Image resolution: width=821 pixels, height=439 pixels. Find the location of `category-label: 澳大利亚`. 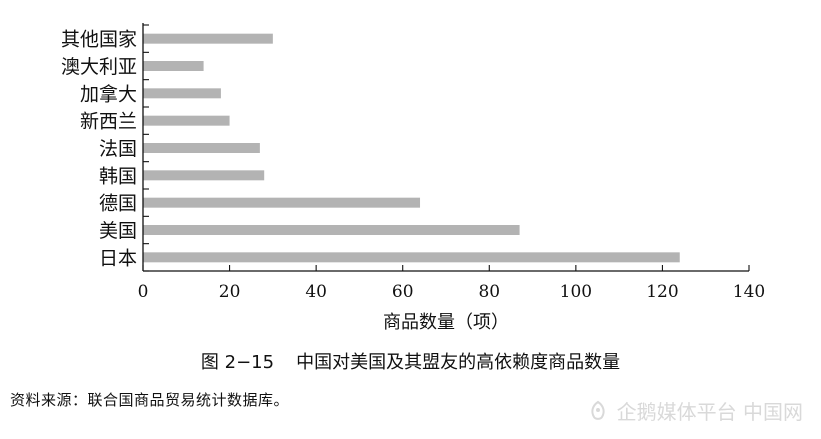

category-label: 澳大利亚 is located at coordinates (99, 67).